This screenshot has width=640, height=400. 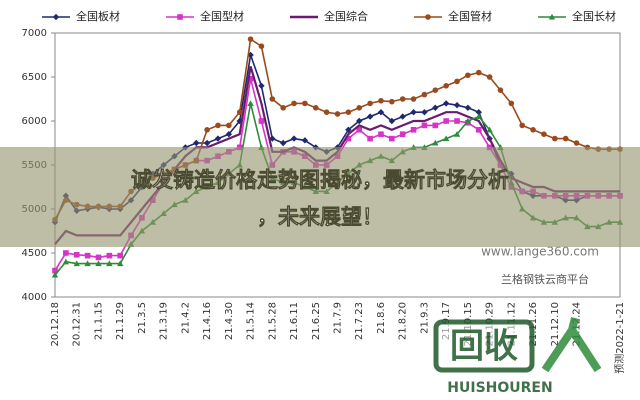 What do you see at coordinates (619, 338) in the screenshot?
I see `x-tick-label: 预测2022-1-21` at bounding box center [619, 338].